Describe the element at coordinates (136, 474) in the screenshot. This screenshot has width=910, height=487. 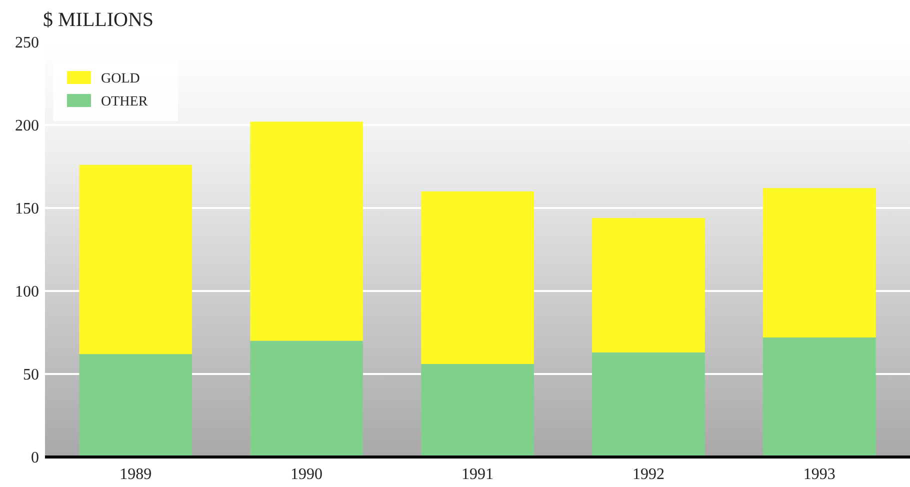
I see `x-tick-label: 1989` at that location.